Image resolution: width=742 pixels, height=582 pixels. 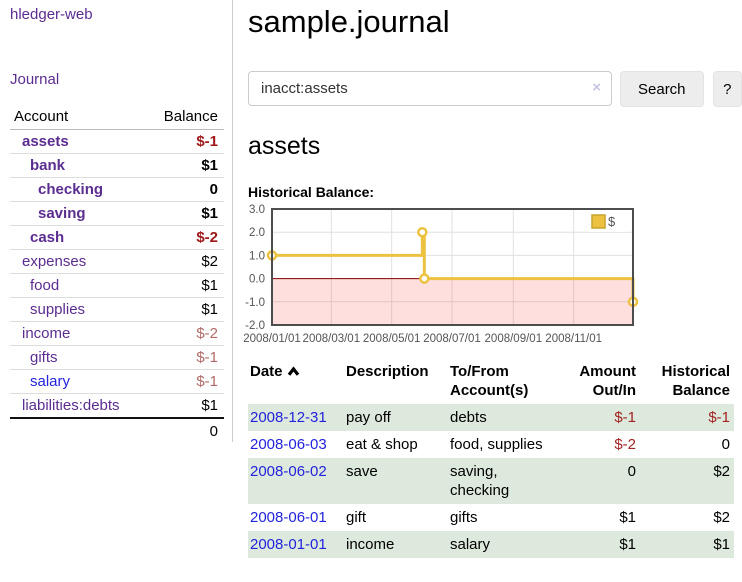 I want to click on cell-amount: 0, so click(x=631, y=471).